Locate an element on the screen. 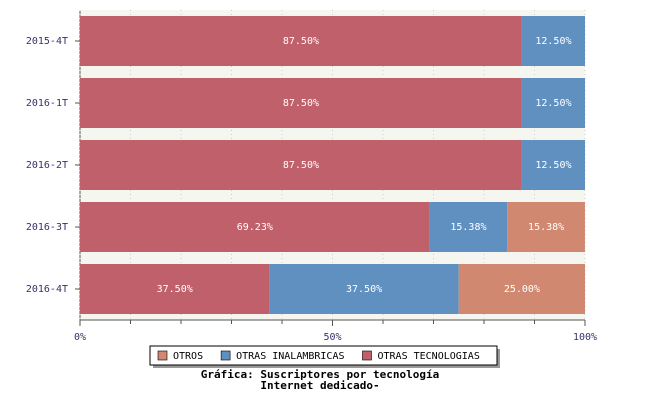 This screenshot has width=650, height=400. data-label: 25.00% is located at coordinates (522, 289).